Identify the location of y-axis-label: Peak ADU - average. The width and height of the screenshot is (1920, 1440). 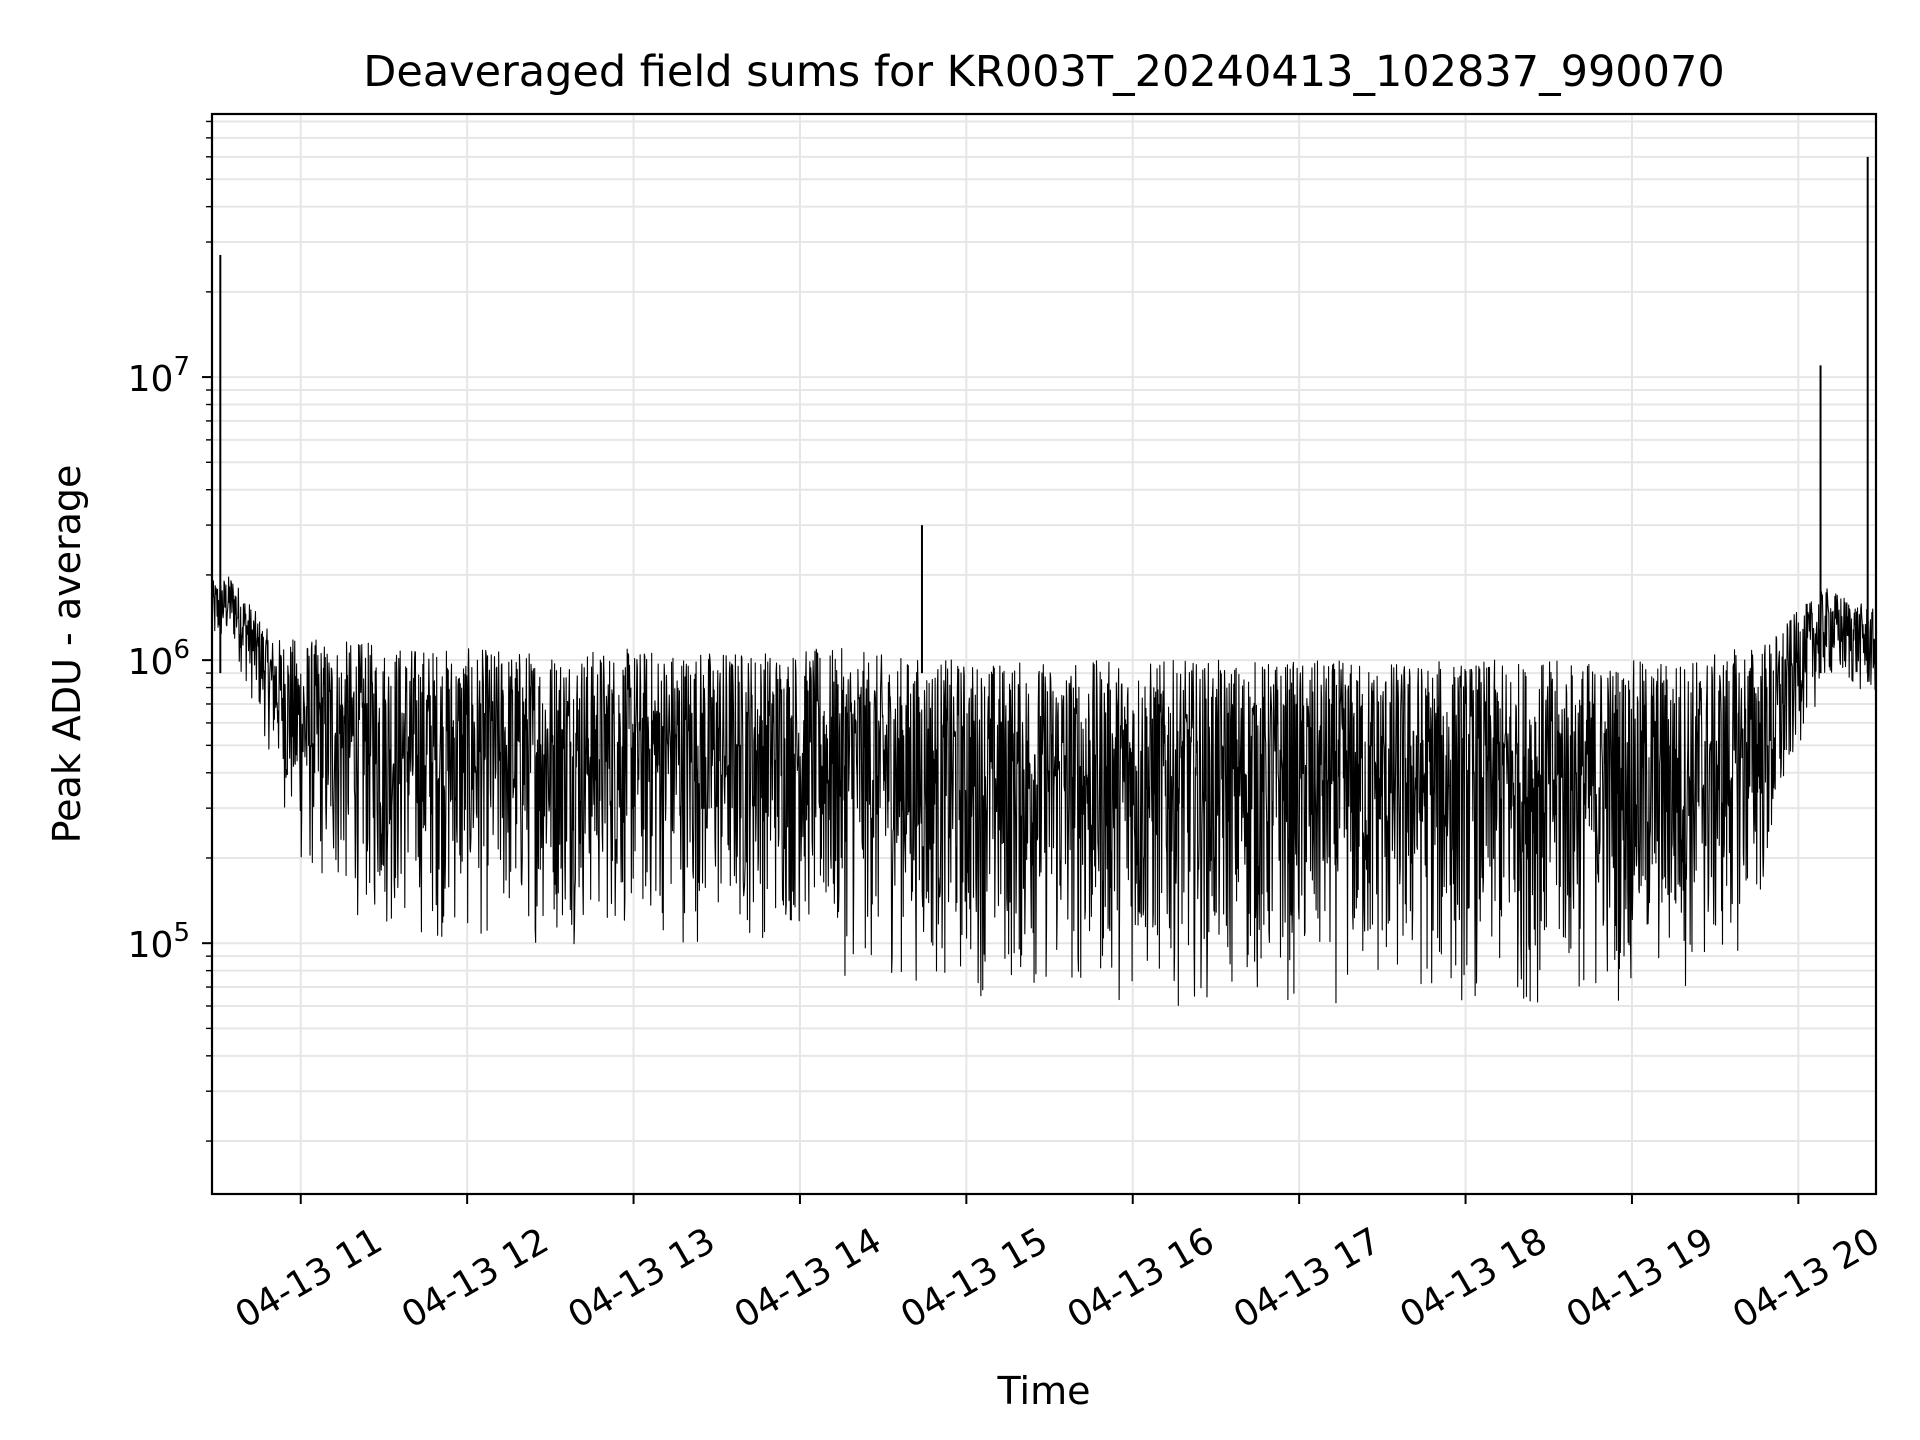
(67, 654).